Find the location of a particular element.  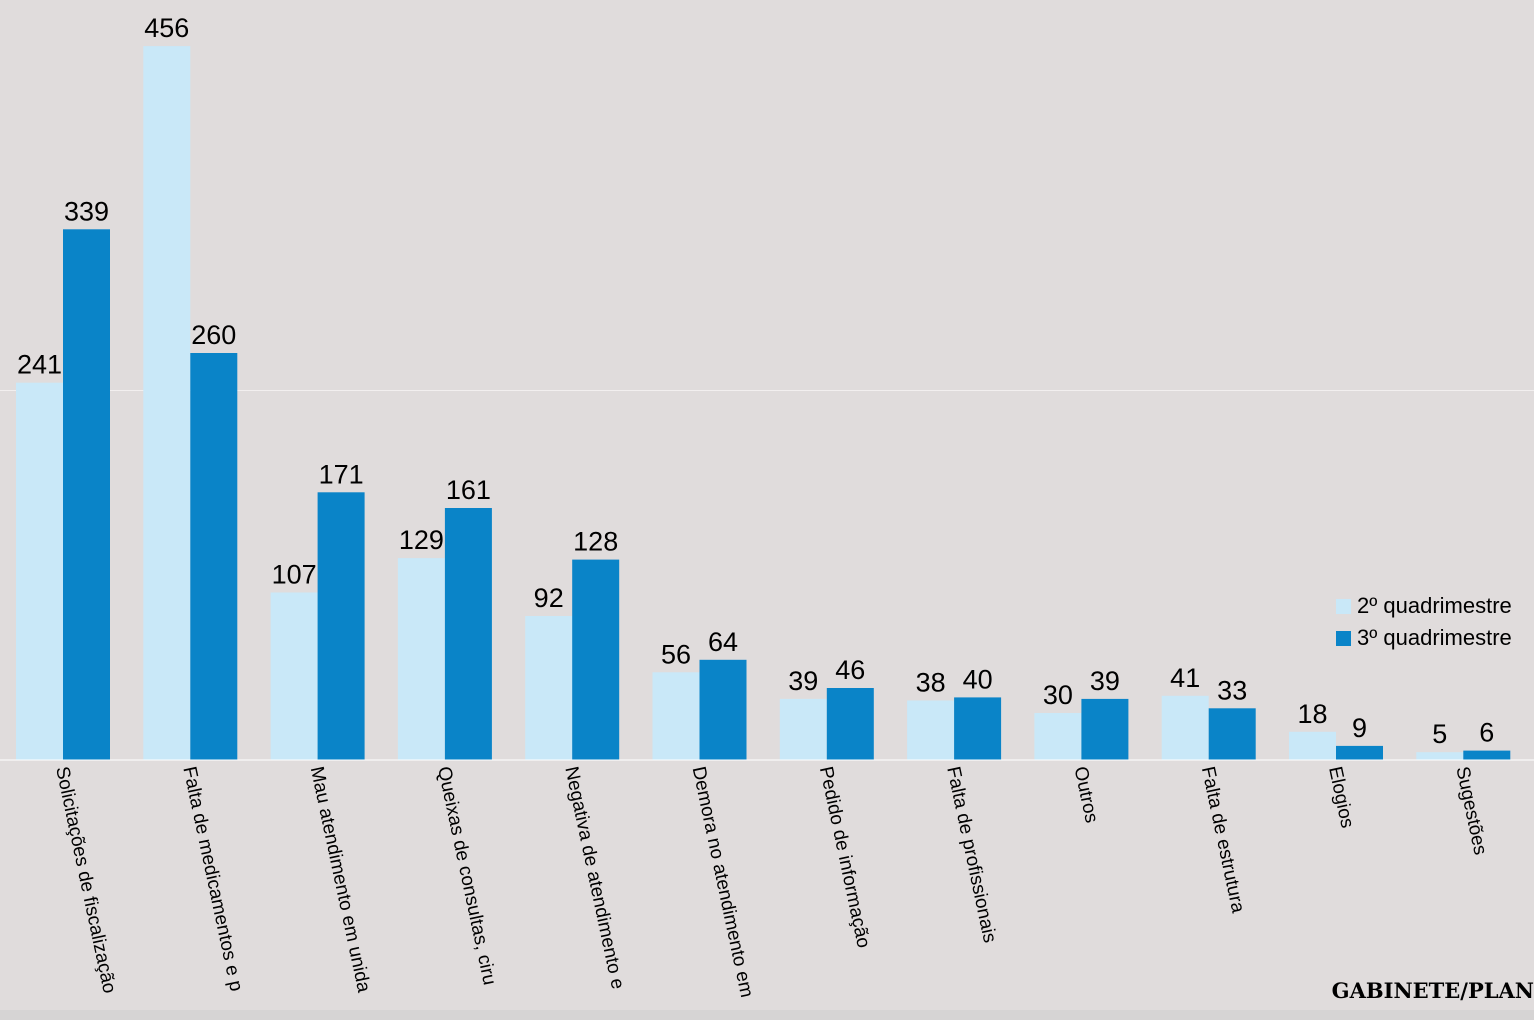

data-label: 6 is located at coordinates (1486, 733).